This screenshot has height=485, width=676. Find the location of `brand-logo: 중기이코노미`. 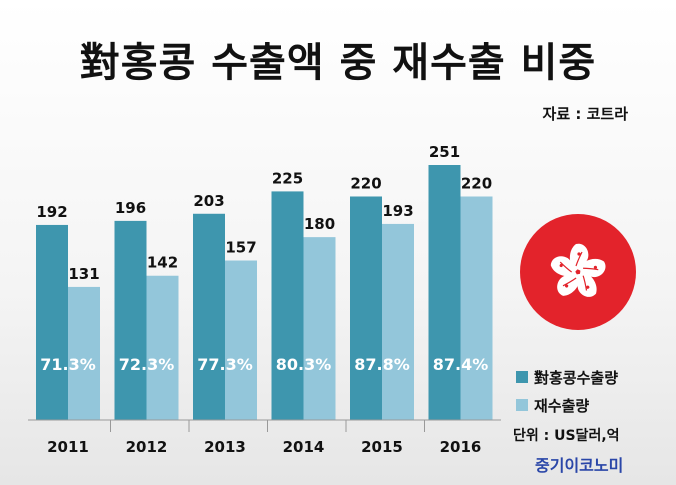

brand-logo: 중기이코노미 is located at coordinates (579, 465).